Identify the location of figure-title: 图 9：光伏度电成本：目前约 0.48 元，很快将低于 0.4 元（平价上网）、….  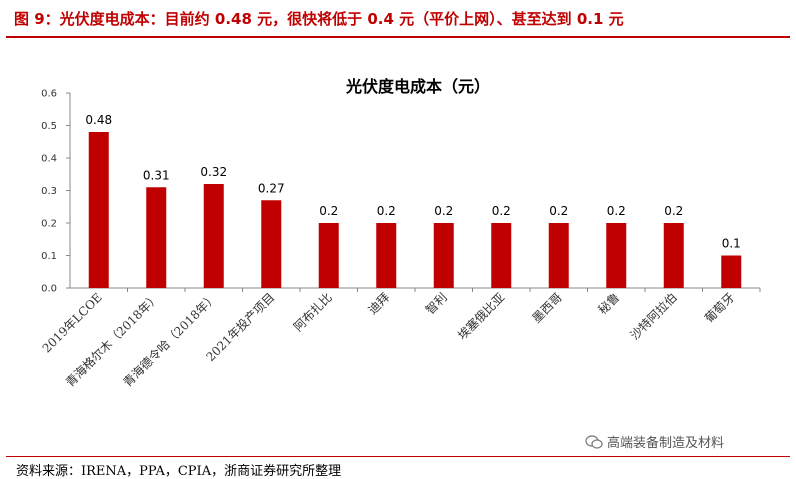
(319, 19).